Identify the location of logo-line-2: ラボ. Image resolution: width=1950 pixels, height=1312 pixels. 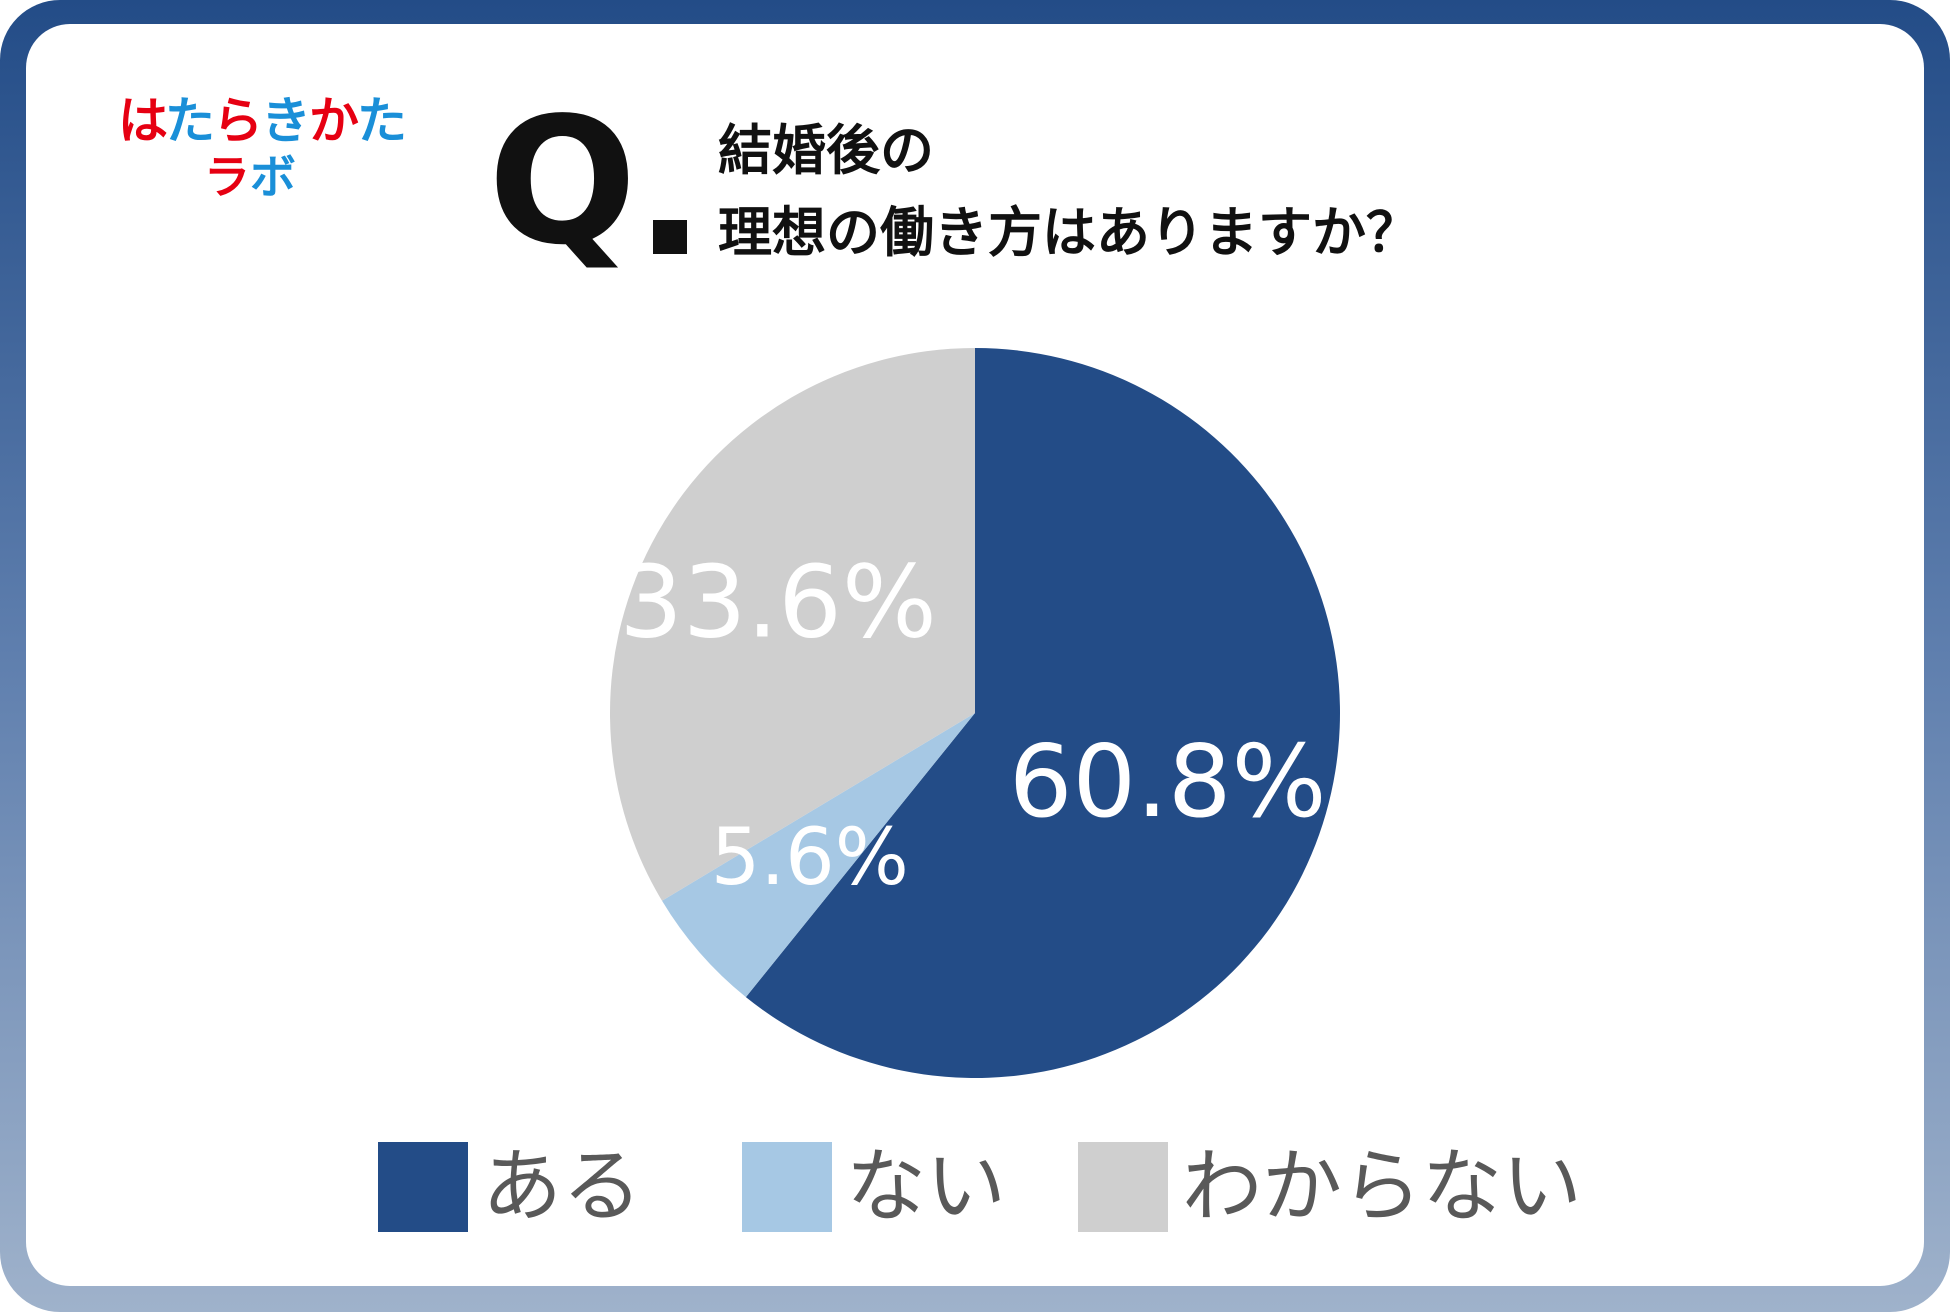
(250, 177).